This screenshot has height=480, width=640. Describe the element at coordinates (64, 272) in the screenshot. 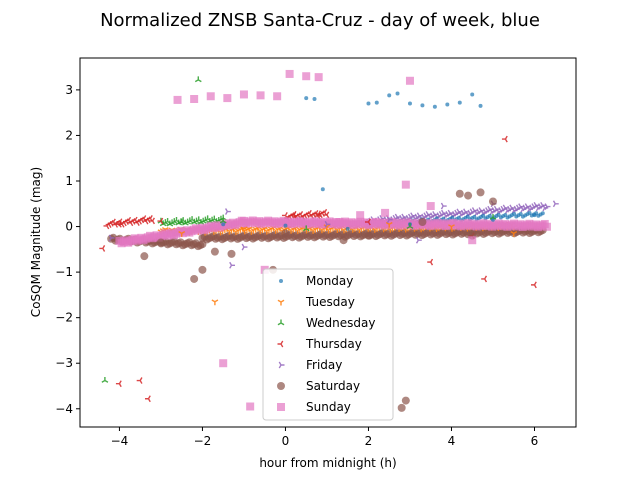

I see `y-tick-label: −1` at that location.